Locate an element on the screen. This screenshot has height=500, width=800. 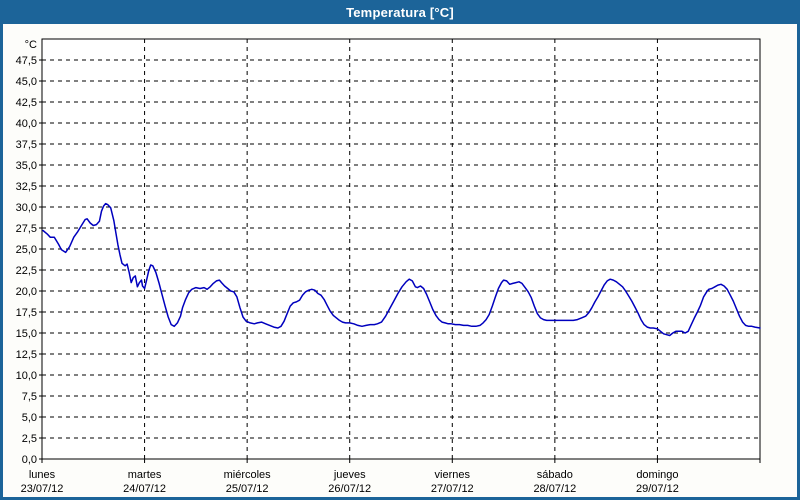
window-title: Temperatura [°C] is located at coordinates (400, 12).